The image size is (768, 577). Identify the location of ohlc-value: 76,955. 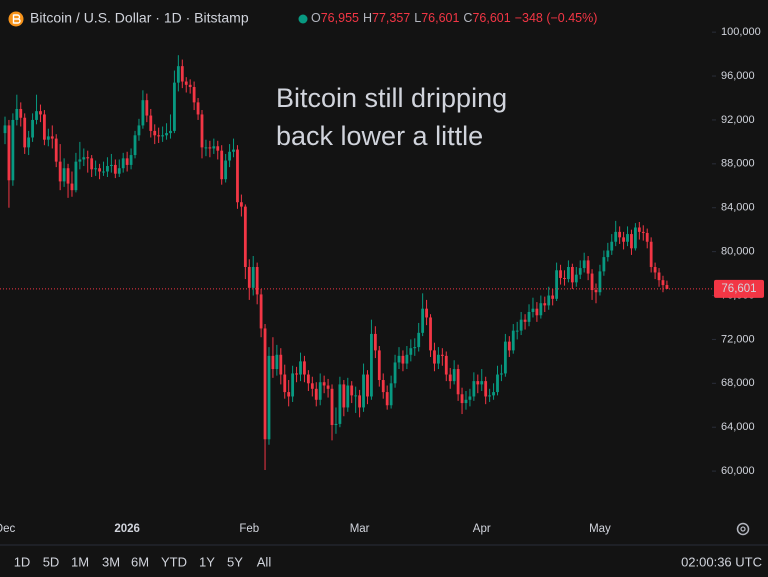
(340, 18).